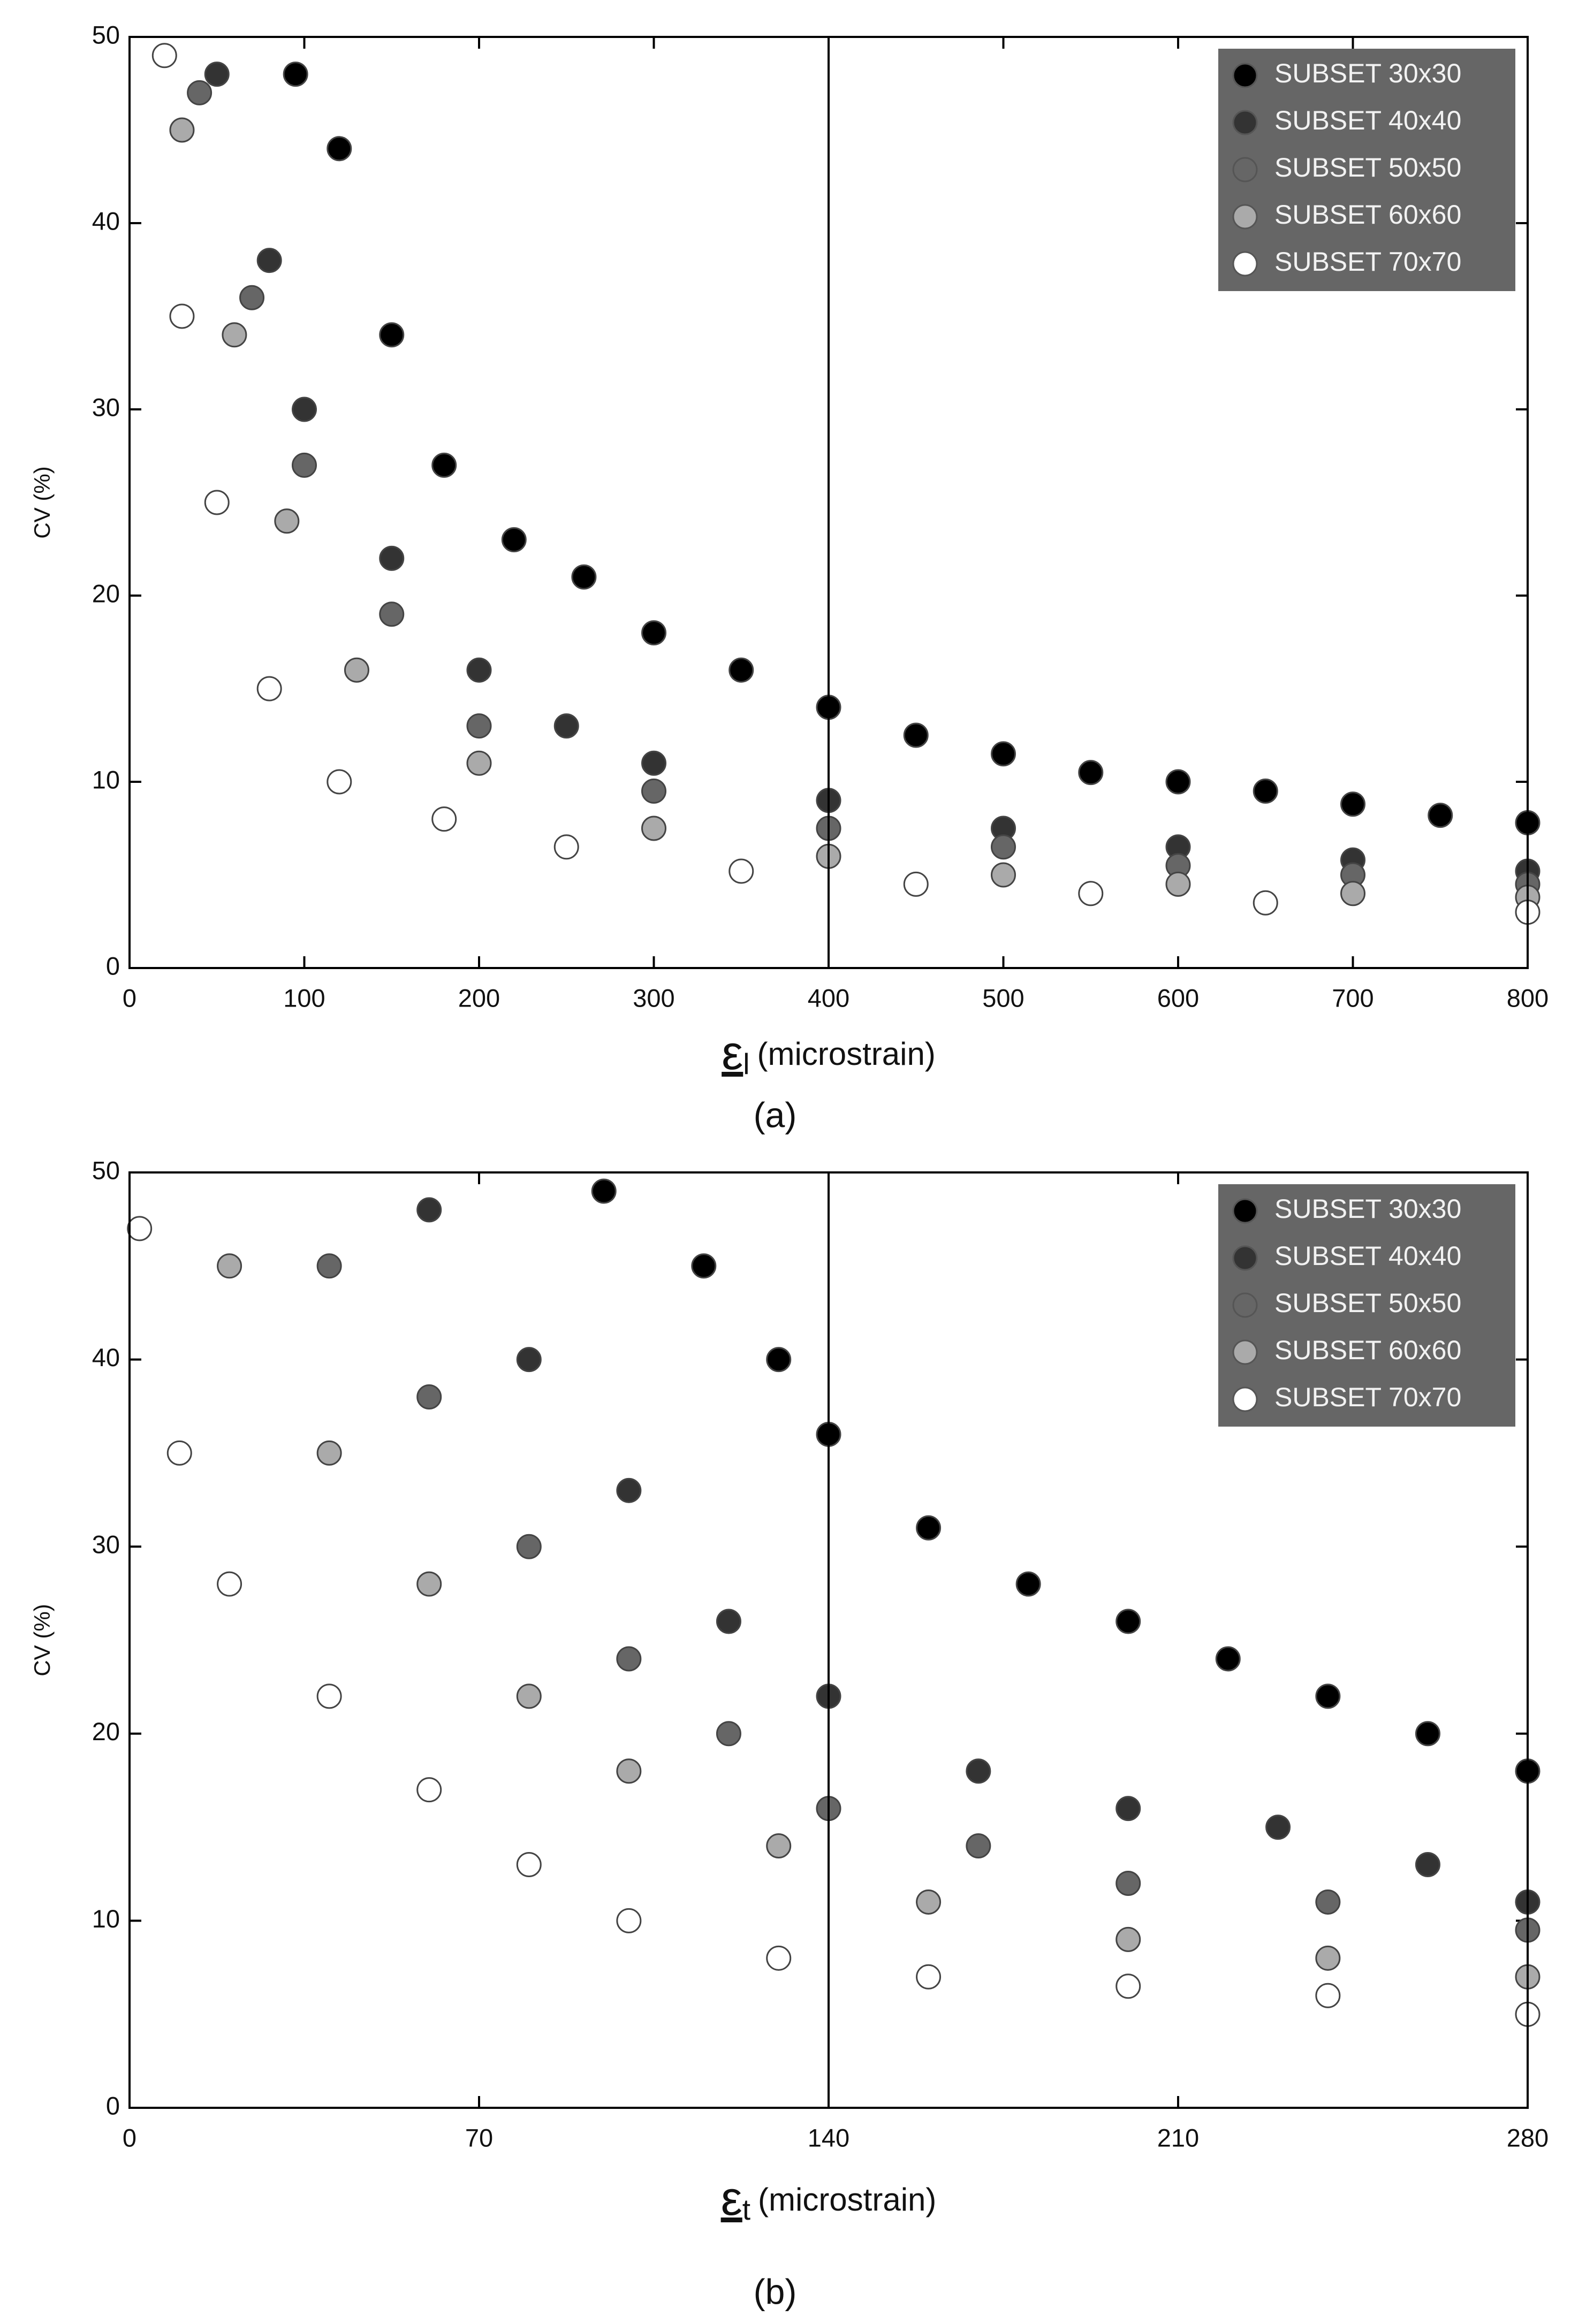 The height and width of the screenshot is (2324, 1586). What do you see at coordinates (1367, 1350) in the screenshot?
I see `legend-label: SUBSET 60x60` at bounding box center [1367, 1350].